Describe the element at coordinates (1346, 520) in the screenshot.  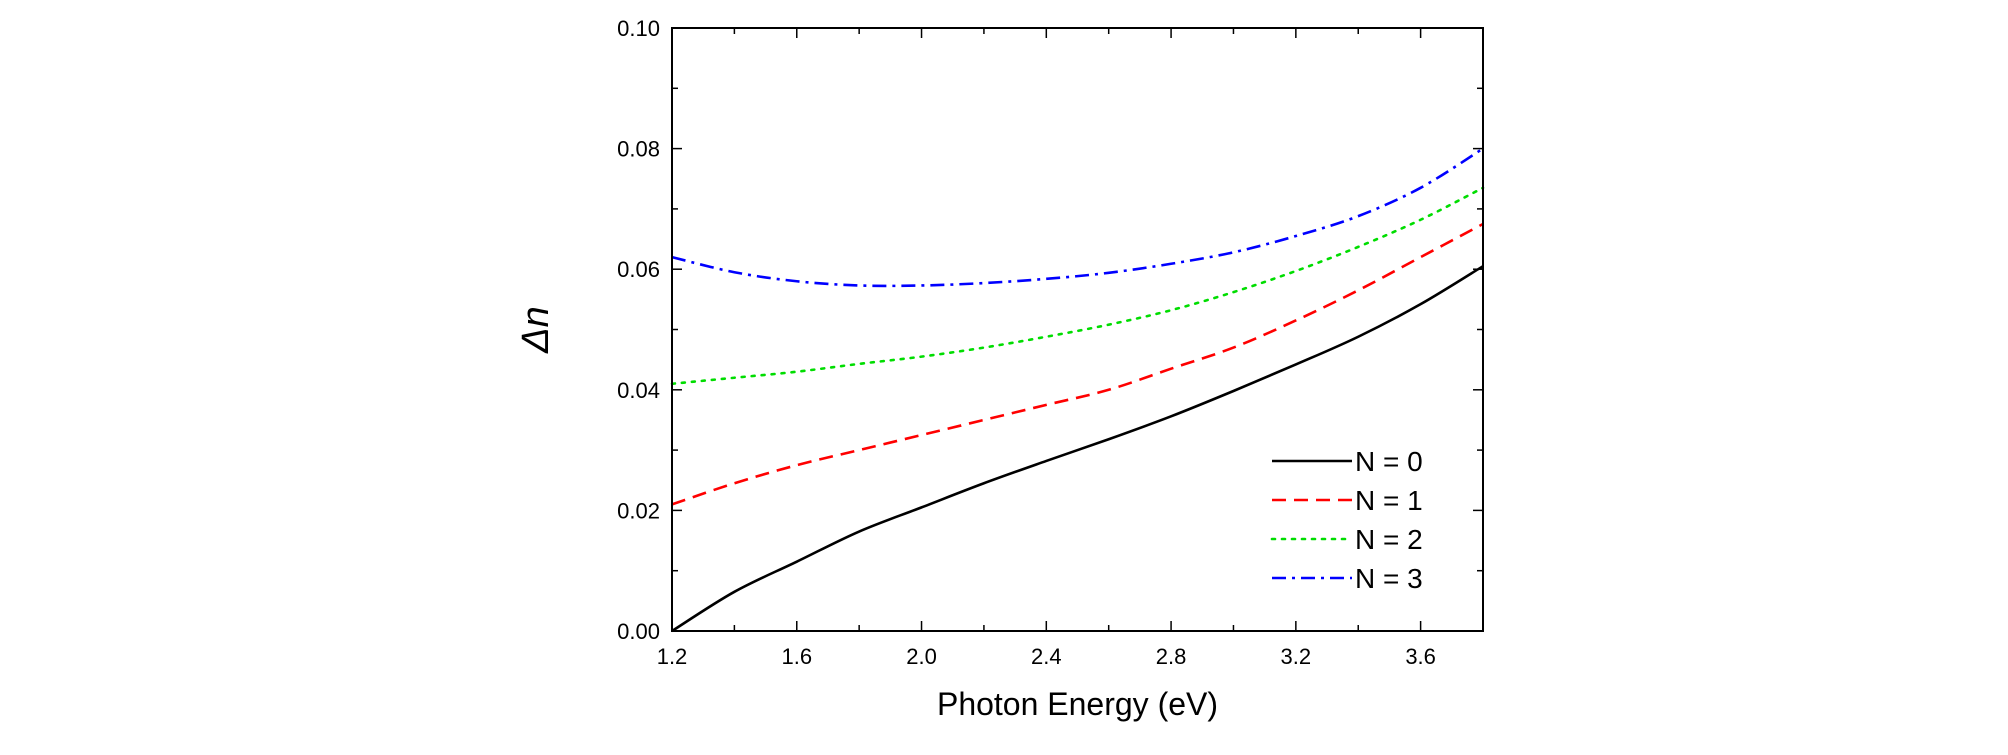
I see `legend: N = 0 N = 1 N = 2 N = 3` at that location.